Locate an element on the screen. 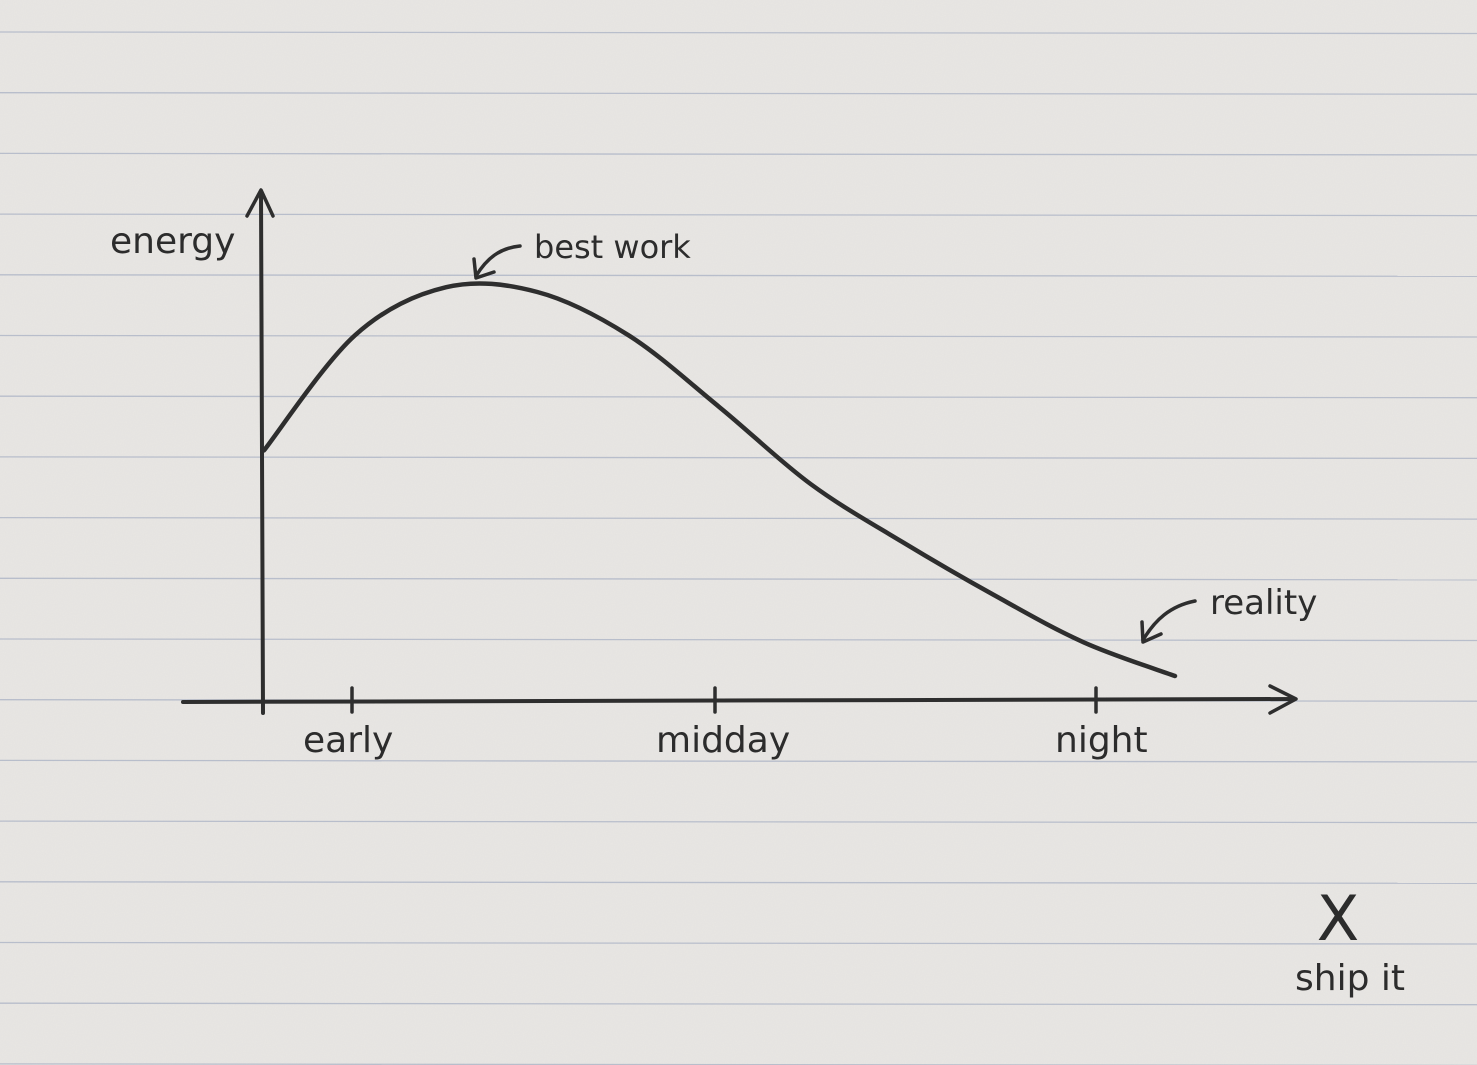 The image size is (1477, 1065). ship-it-label: ship it is located at coordinates (1350, 978).